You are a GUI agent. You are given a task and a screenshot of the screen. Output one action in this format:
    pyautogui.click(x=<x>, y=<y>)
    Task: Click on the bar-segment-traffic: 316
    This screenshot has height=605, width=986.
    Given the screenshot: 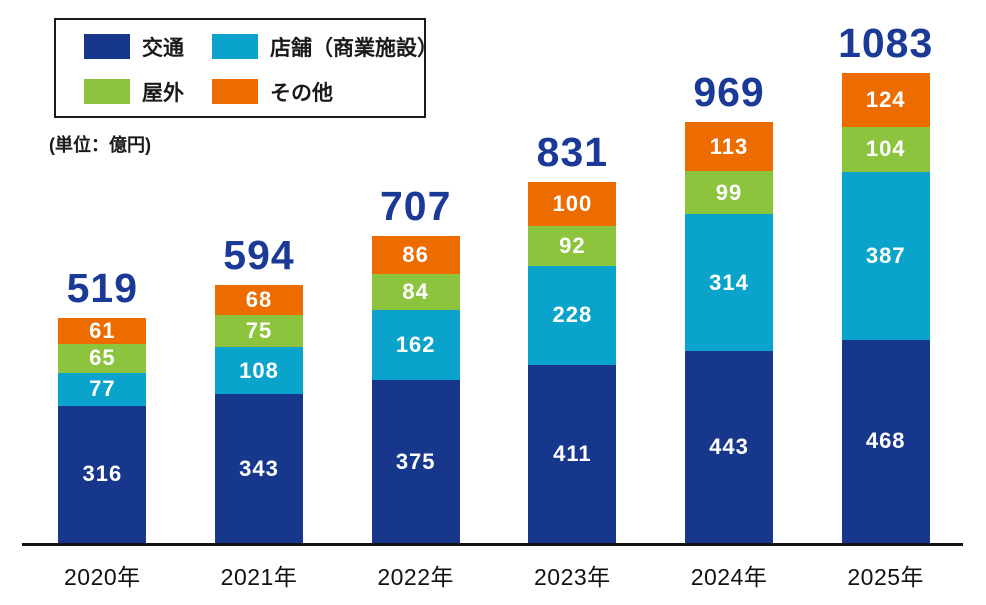 What is the action you would take?
    pyautogui.click(x=102, y=474)
    